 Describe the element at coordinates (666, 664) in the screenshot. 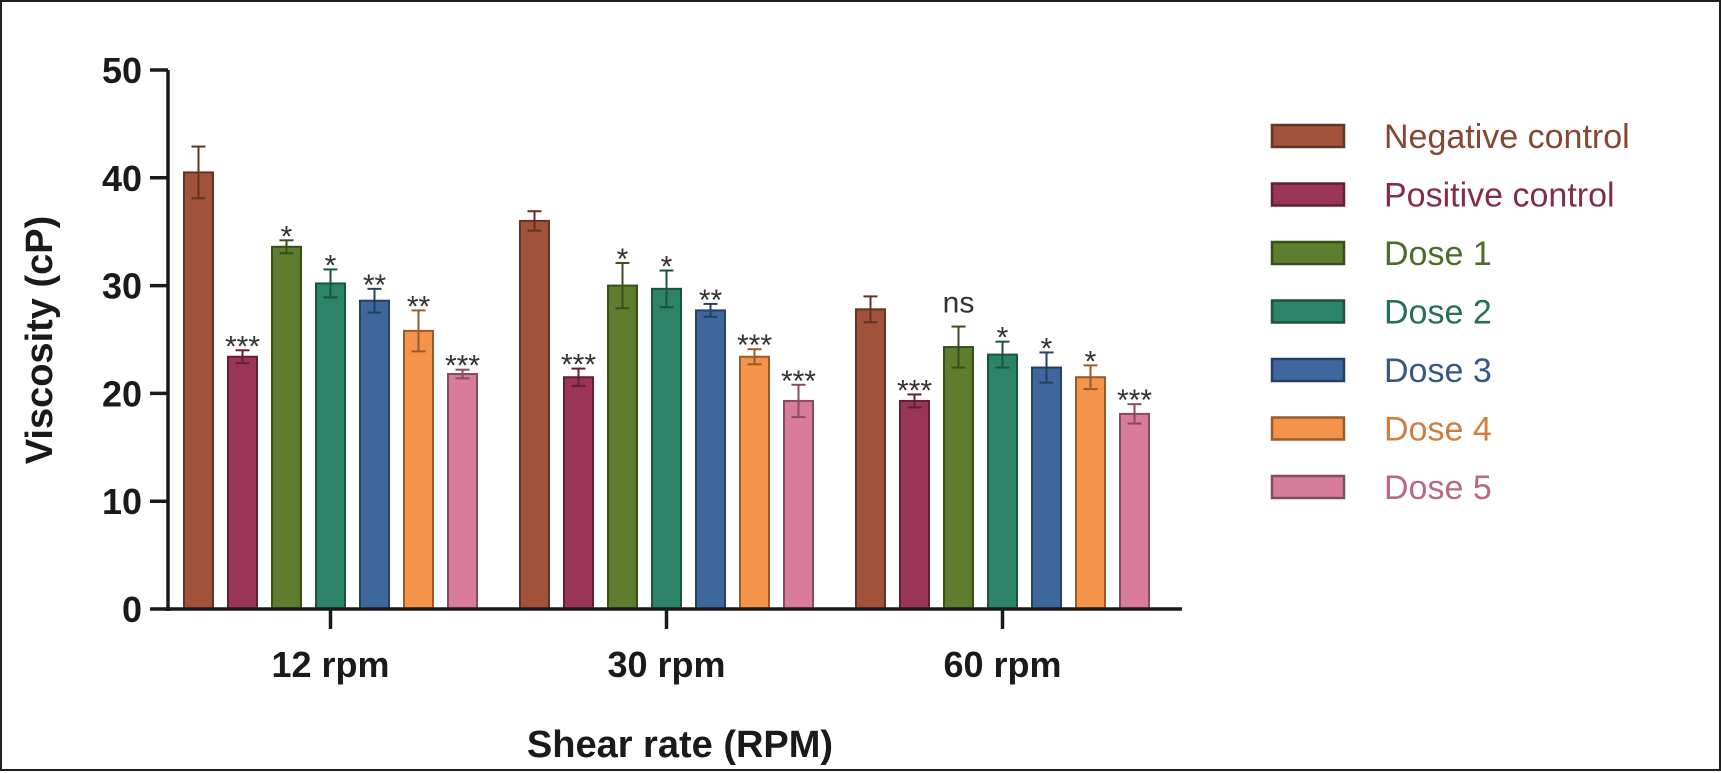

I see `x-tick-label: 30 rpm` at that location.